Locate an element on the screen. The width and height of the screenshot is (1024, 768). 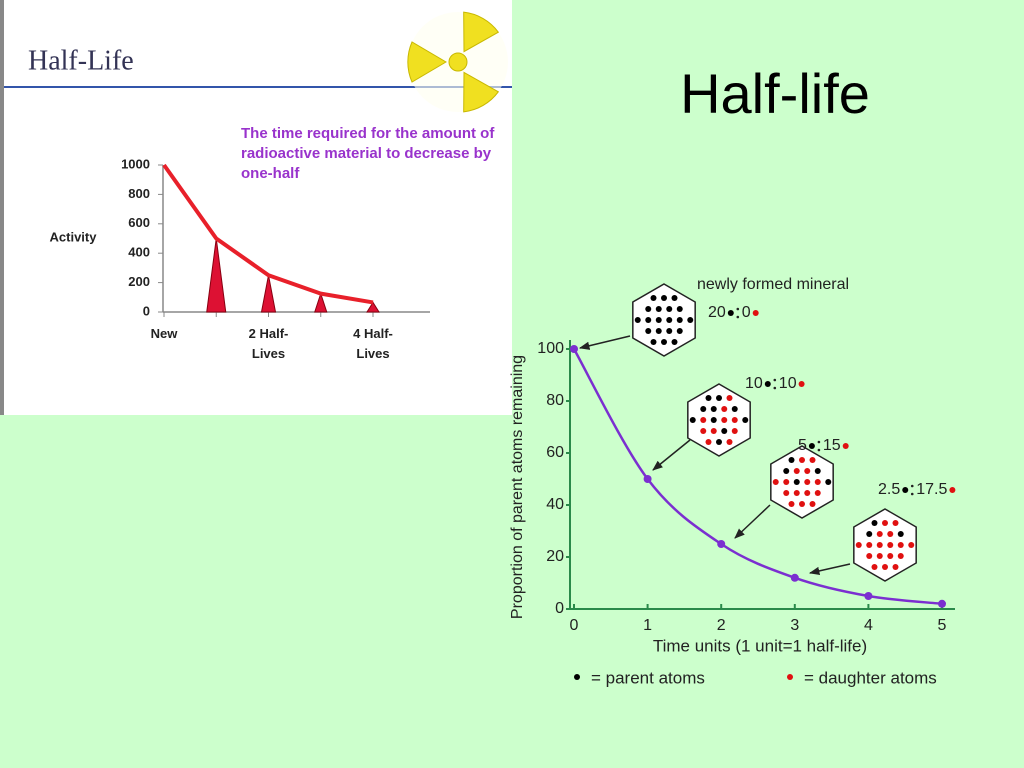
x-tick-label: 1 is located at coordinates (647, 625).